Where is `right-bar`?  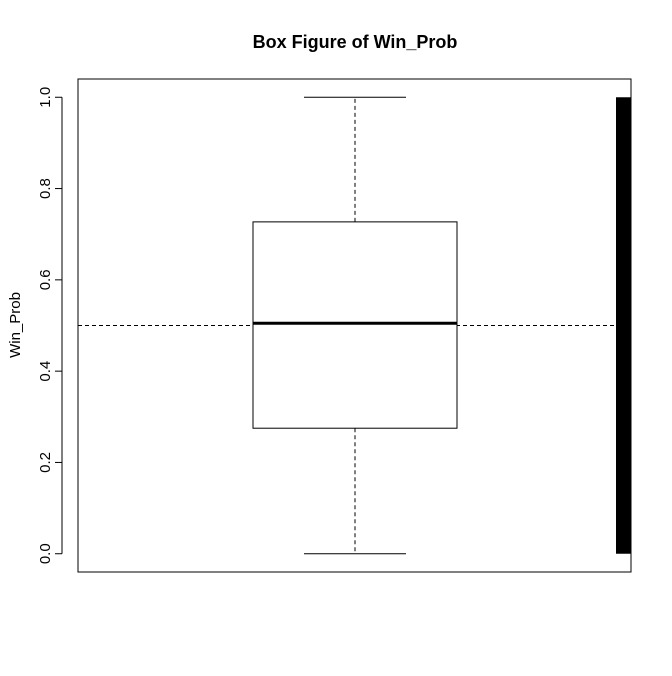
right-bar is located at coordinates (623, 325).